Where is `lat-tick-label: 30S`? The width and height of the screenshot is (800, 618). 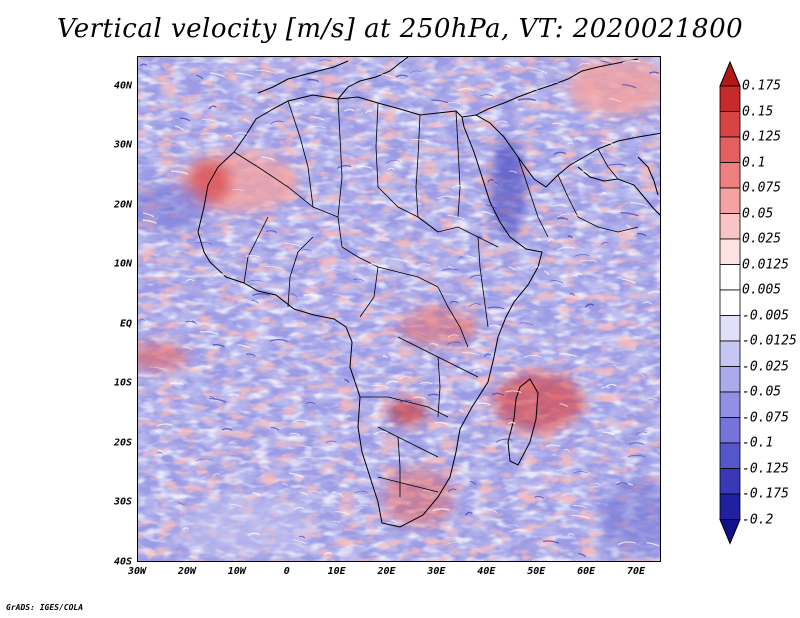 lat-tick-label: 30S is located at coordinates (122, 502).